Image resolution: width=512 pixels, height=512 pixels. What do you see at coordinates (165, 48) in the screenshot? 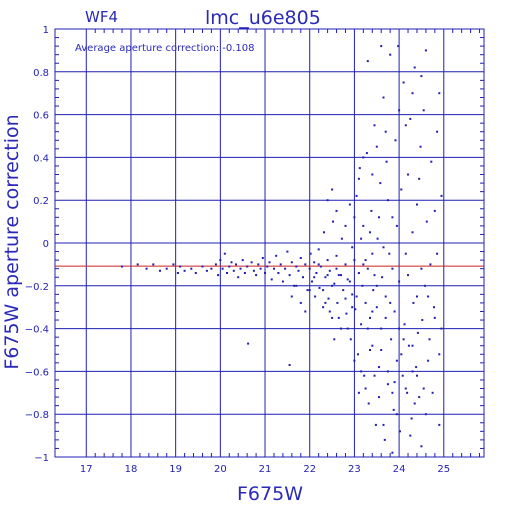
I see `average-annotation: Average aperture correction: -0.108` at bounding box center [165, 48].